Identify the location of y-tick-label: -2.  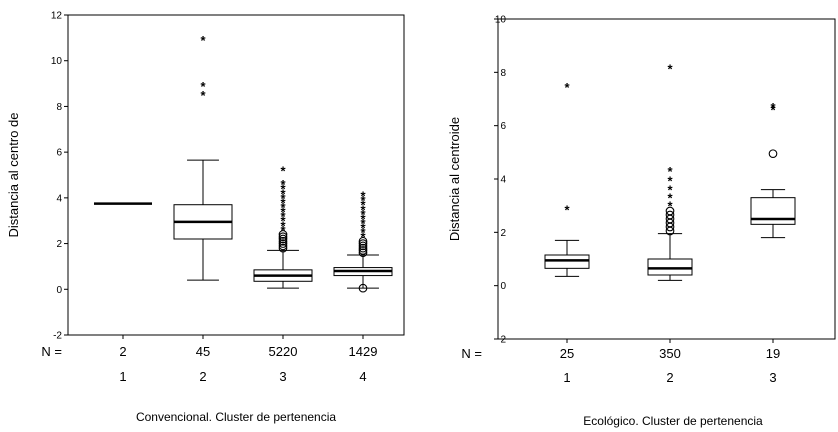
(57, 336).